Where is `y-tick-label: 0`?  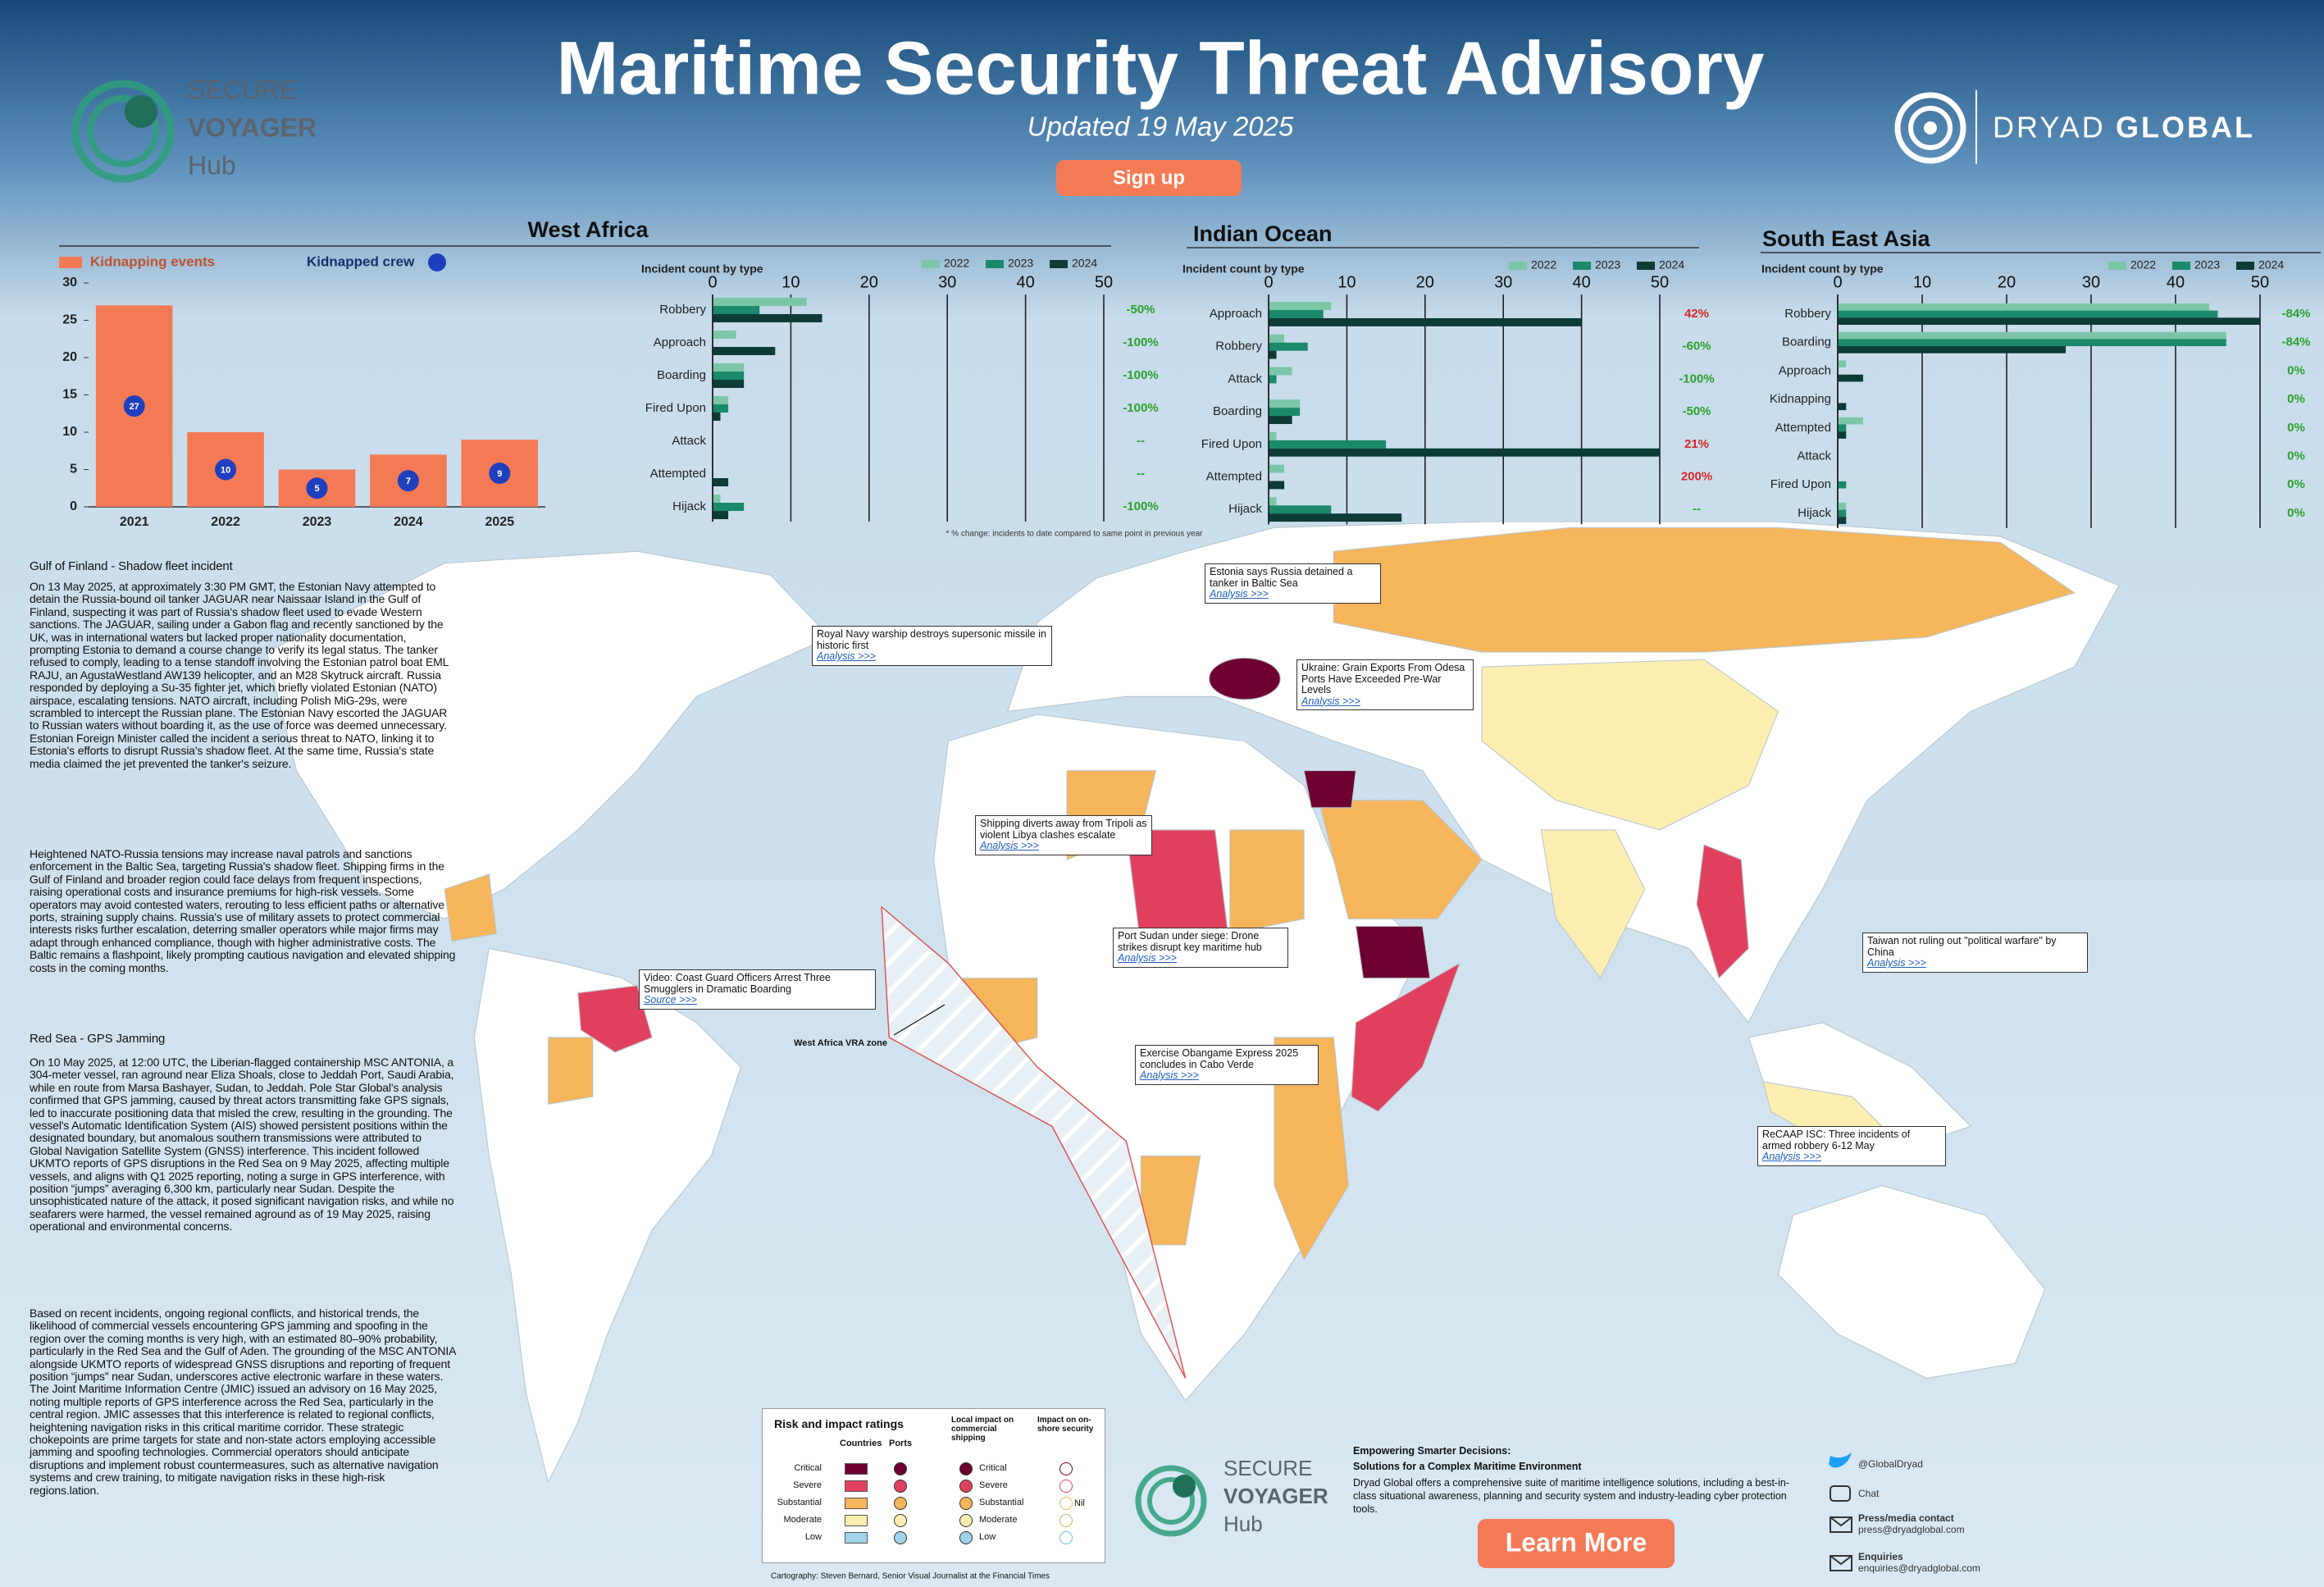 y-tick-label: 0 is located at coordinates (73, 506).